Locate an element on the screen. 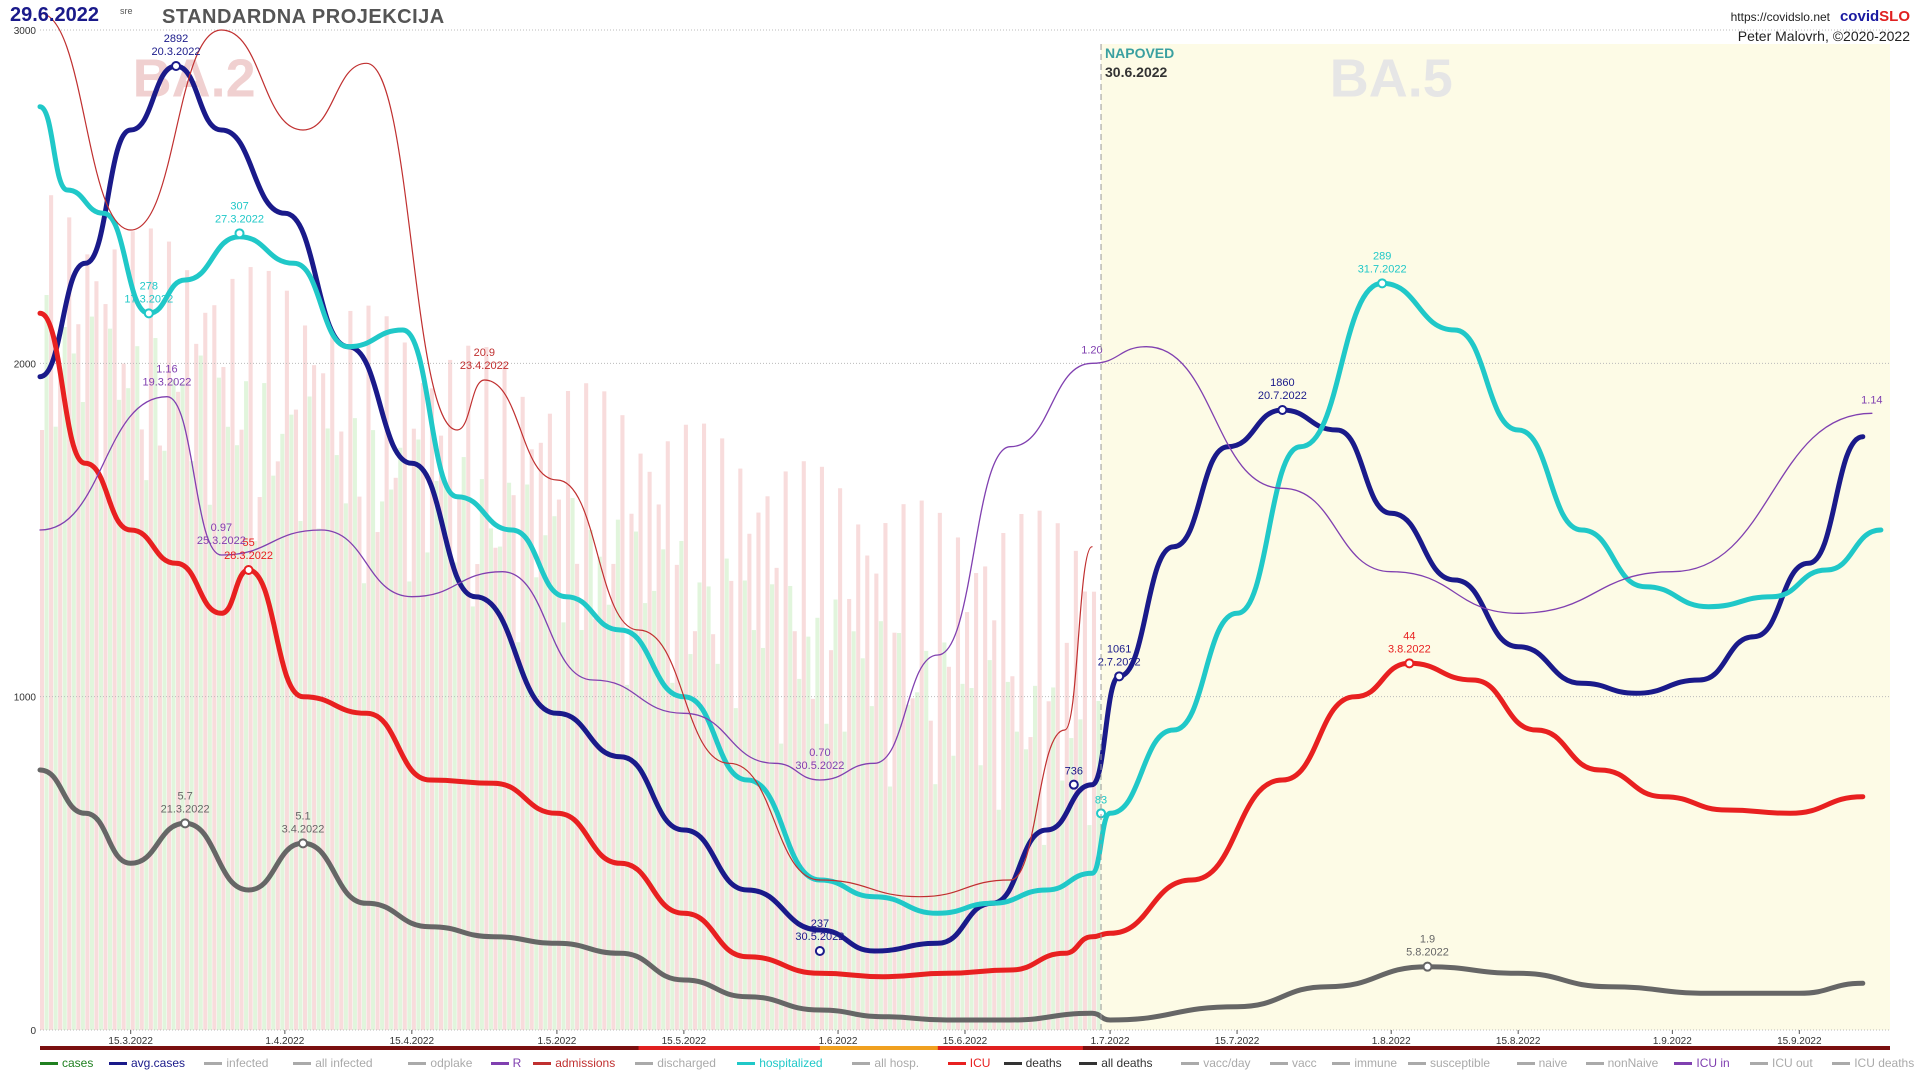 Image resolution: width=1920 pixels, height=1080 pixels. x-tick-label: 15.8.2022 is located at coordinates (1518, 1041).